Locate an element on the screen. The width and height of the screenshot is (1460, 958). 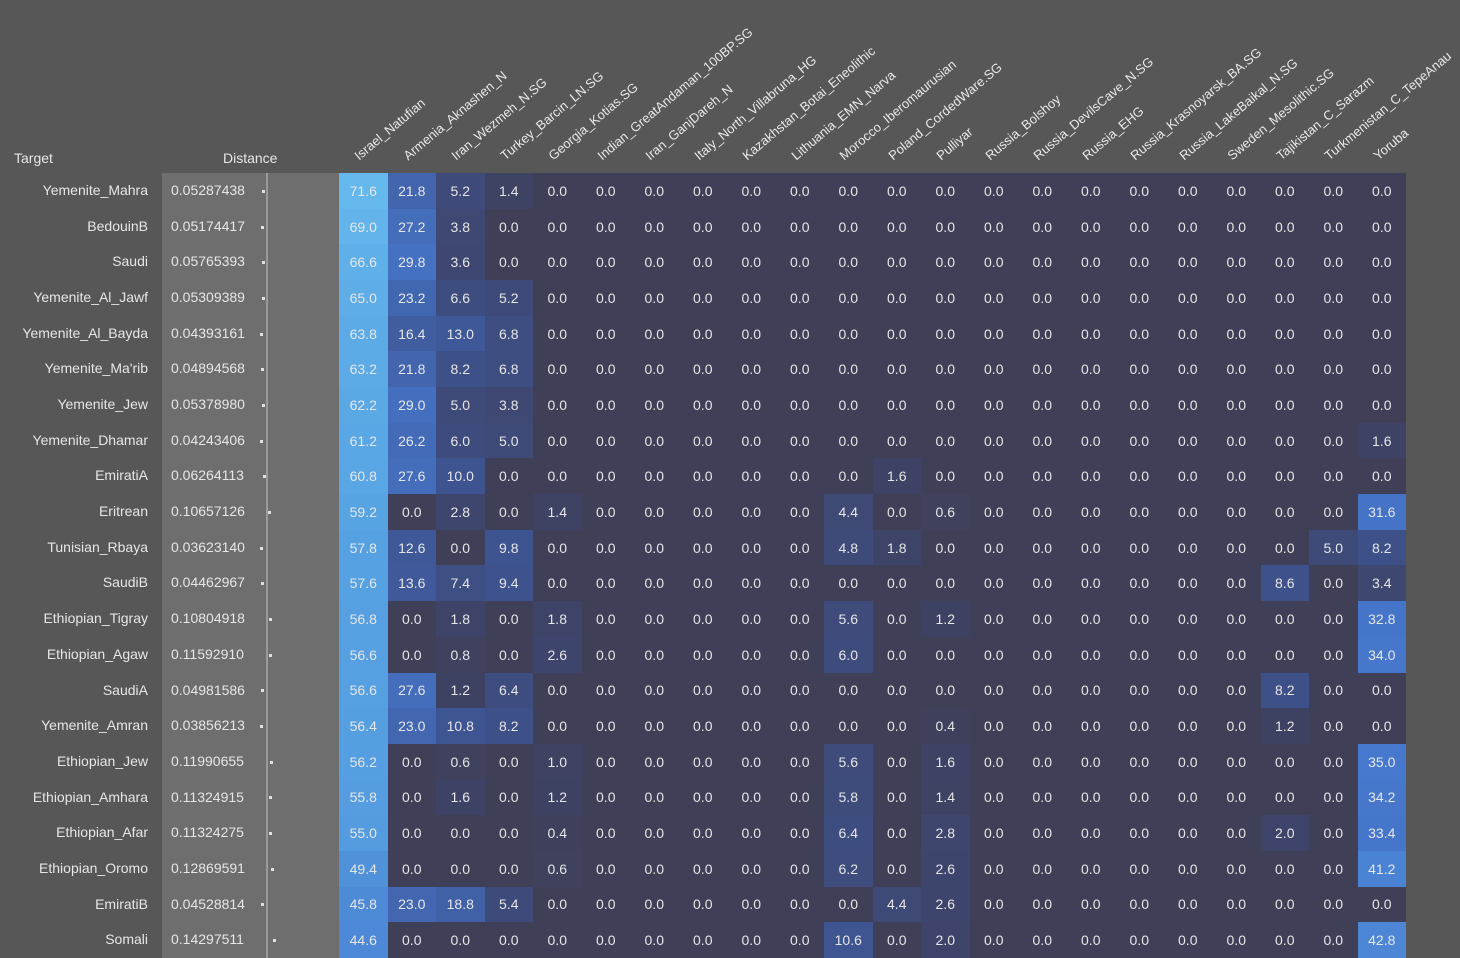
cell-value: 6.6 is located at coordinates (460, 297).